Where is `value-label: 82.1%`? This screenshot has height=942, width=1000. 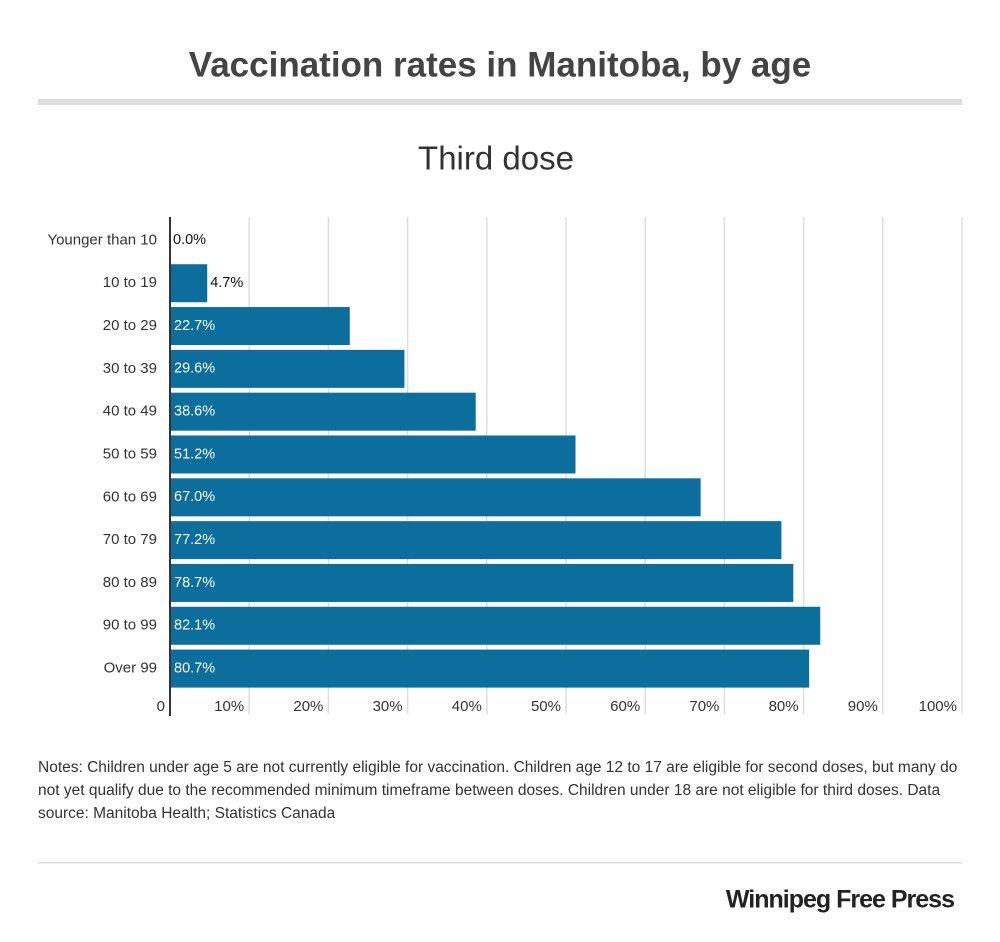 value-label: 82.1% is located at coordinates (194, 626).